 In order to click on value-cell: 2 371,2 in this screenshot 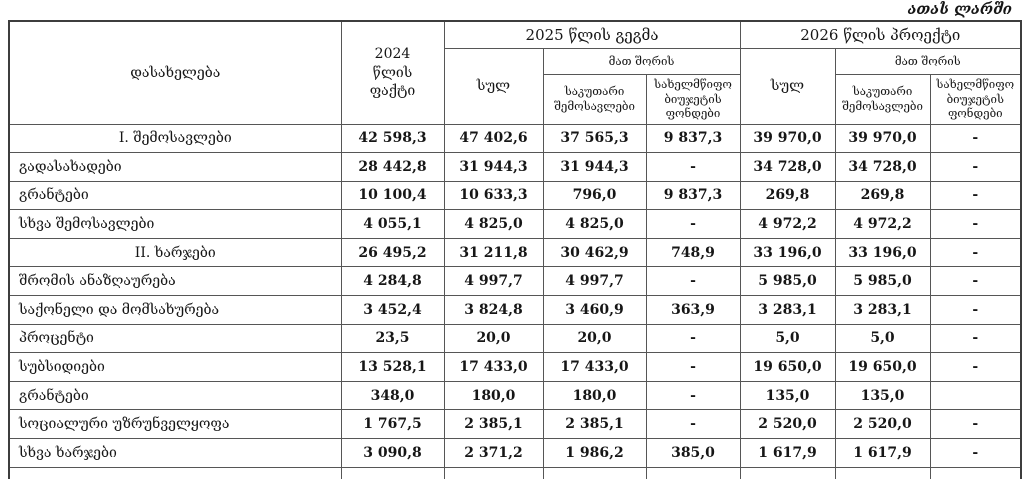, I will do `click(493, 453)`.